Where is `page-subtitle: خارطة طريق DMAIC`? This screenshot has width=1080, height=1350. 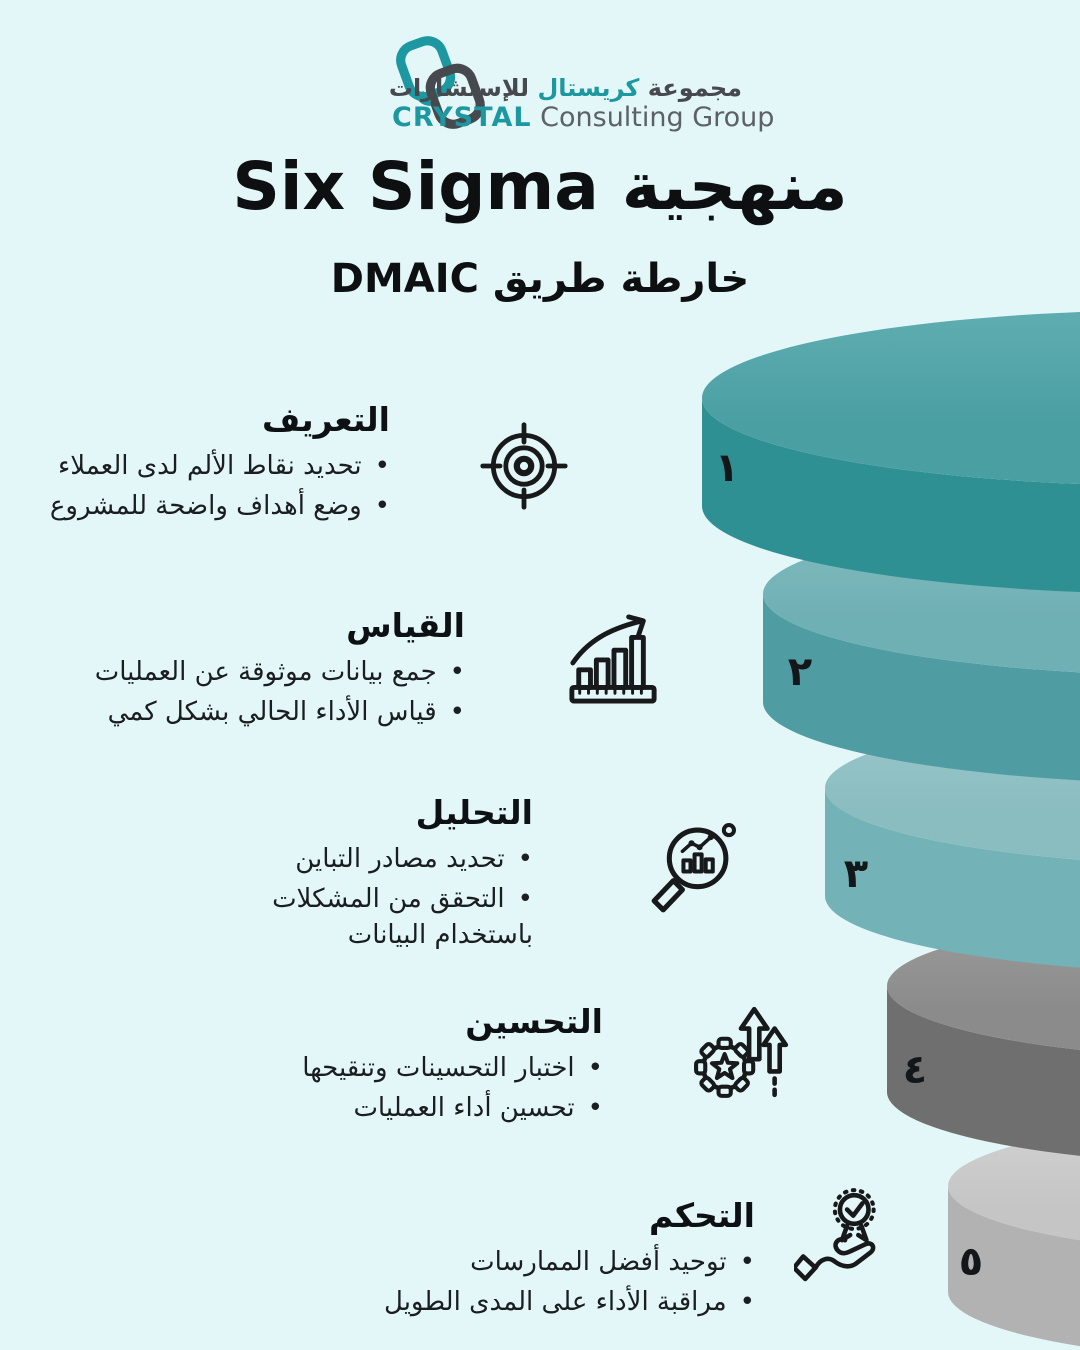
page-subtitle: خارطة طريق DMAIC is located at coordinates (540, 279).